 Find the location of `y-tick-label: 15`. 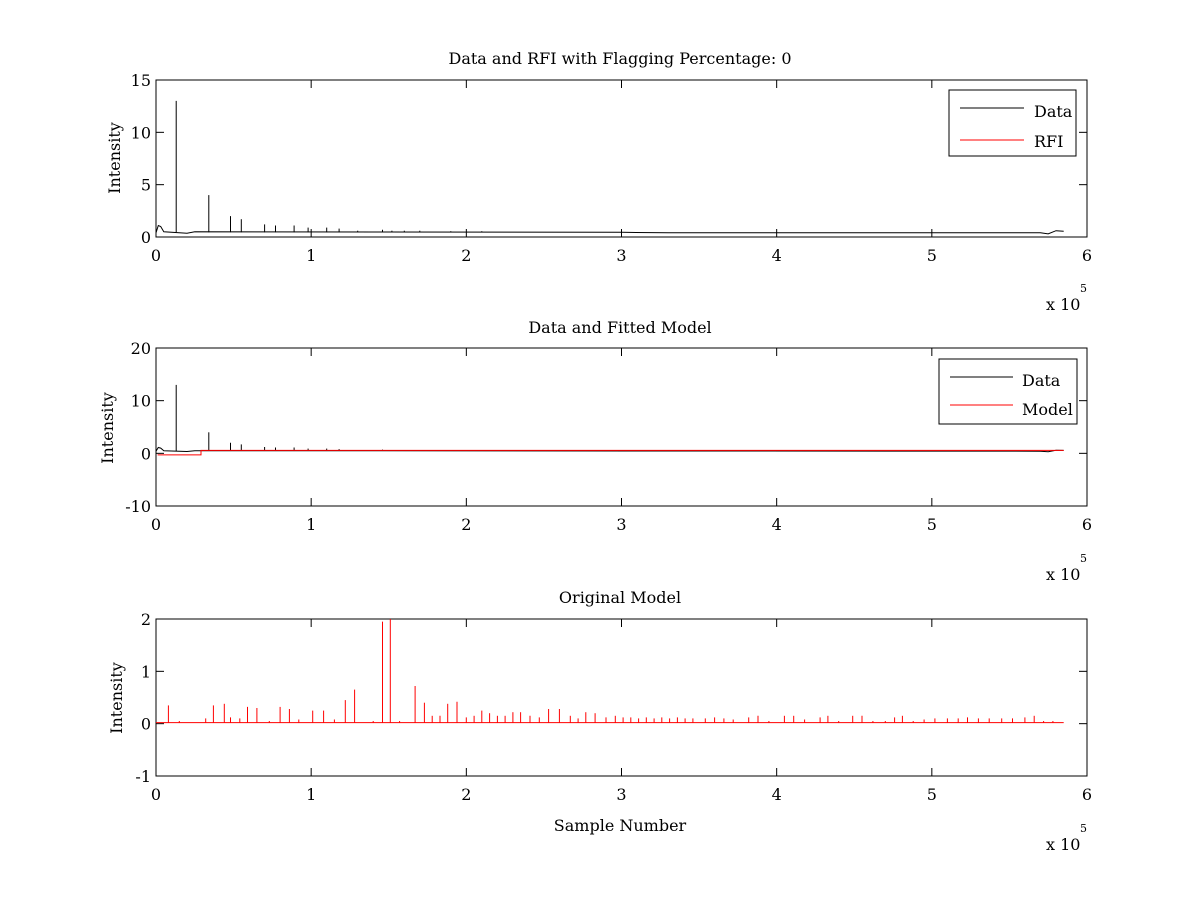

y-tick-label: 15 is located at coordinates (141, 80).